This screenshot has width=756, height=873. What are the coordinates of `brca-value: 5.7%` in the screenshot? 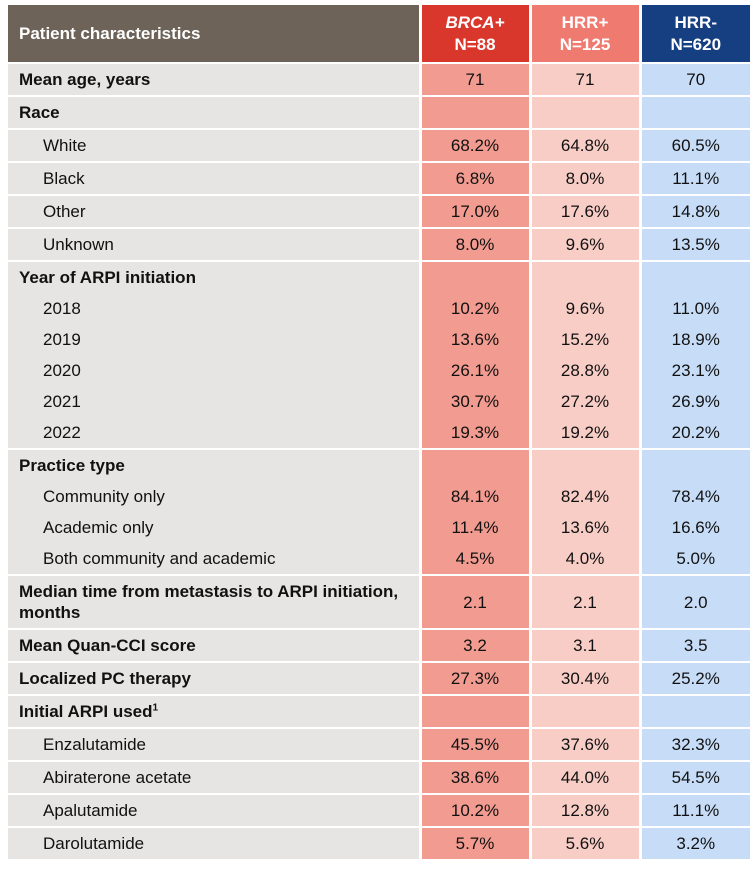 It's located at (476, 842).